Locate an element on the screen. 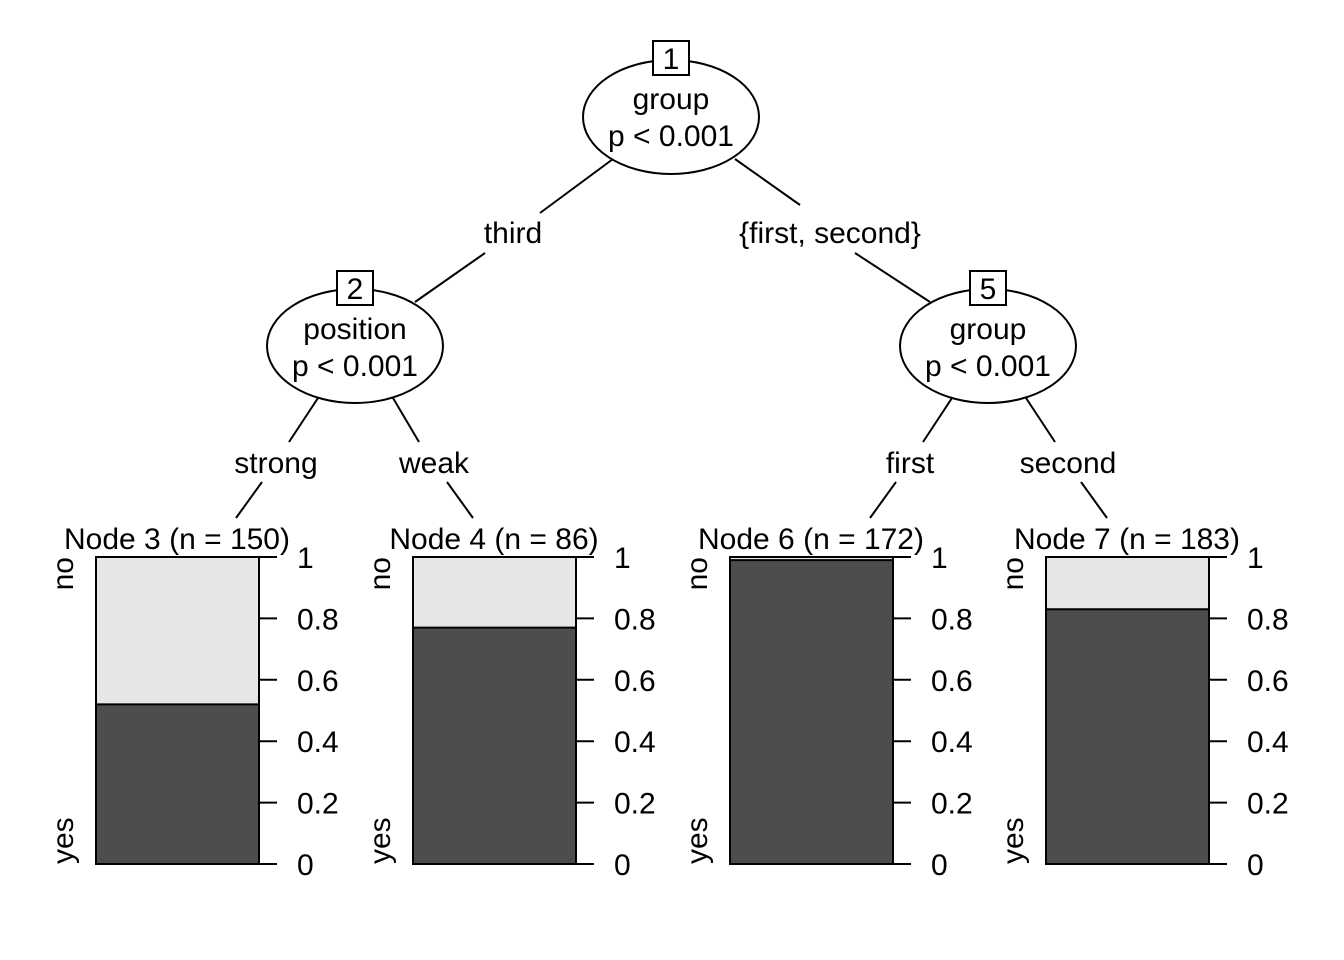  edge-label-first-second: {first, second} is located at coordinates (830, 233).